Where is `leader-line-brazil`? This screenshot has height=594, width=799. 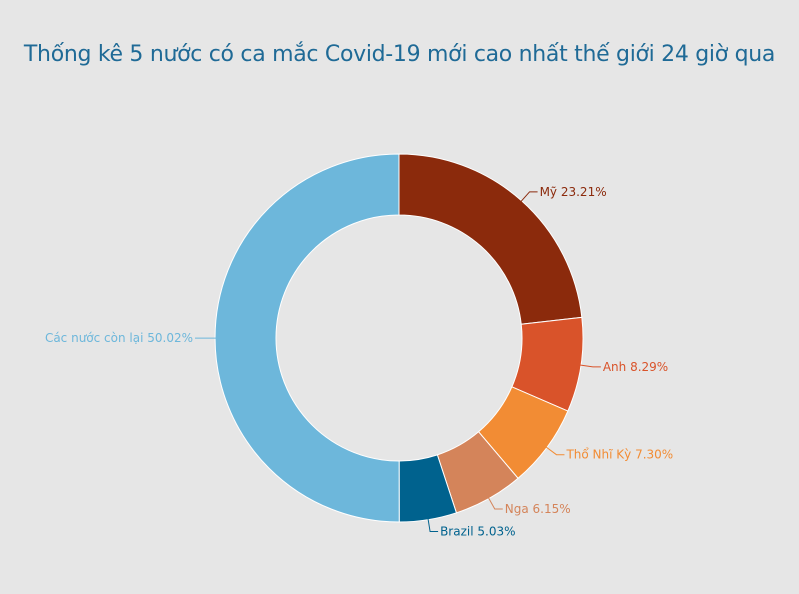
leader-line-brazil is located at coordinates (433, 525).